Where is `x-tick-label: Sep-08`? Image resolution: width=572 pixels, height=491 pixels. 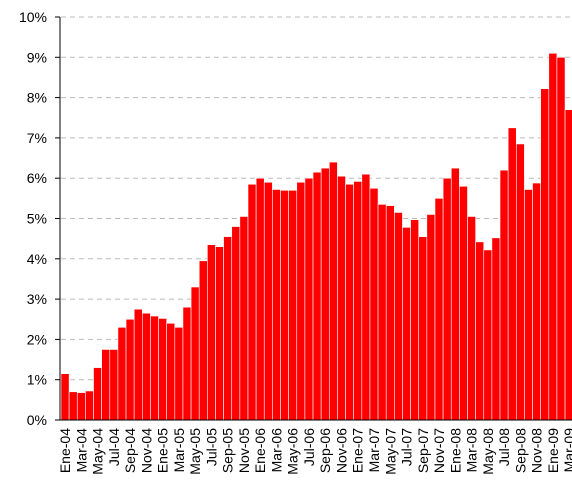 x-tick-label: Sep-08 is located at coordinates (520, 450).